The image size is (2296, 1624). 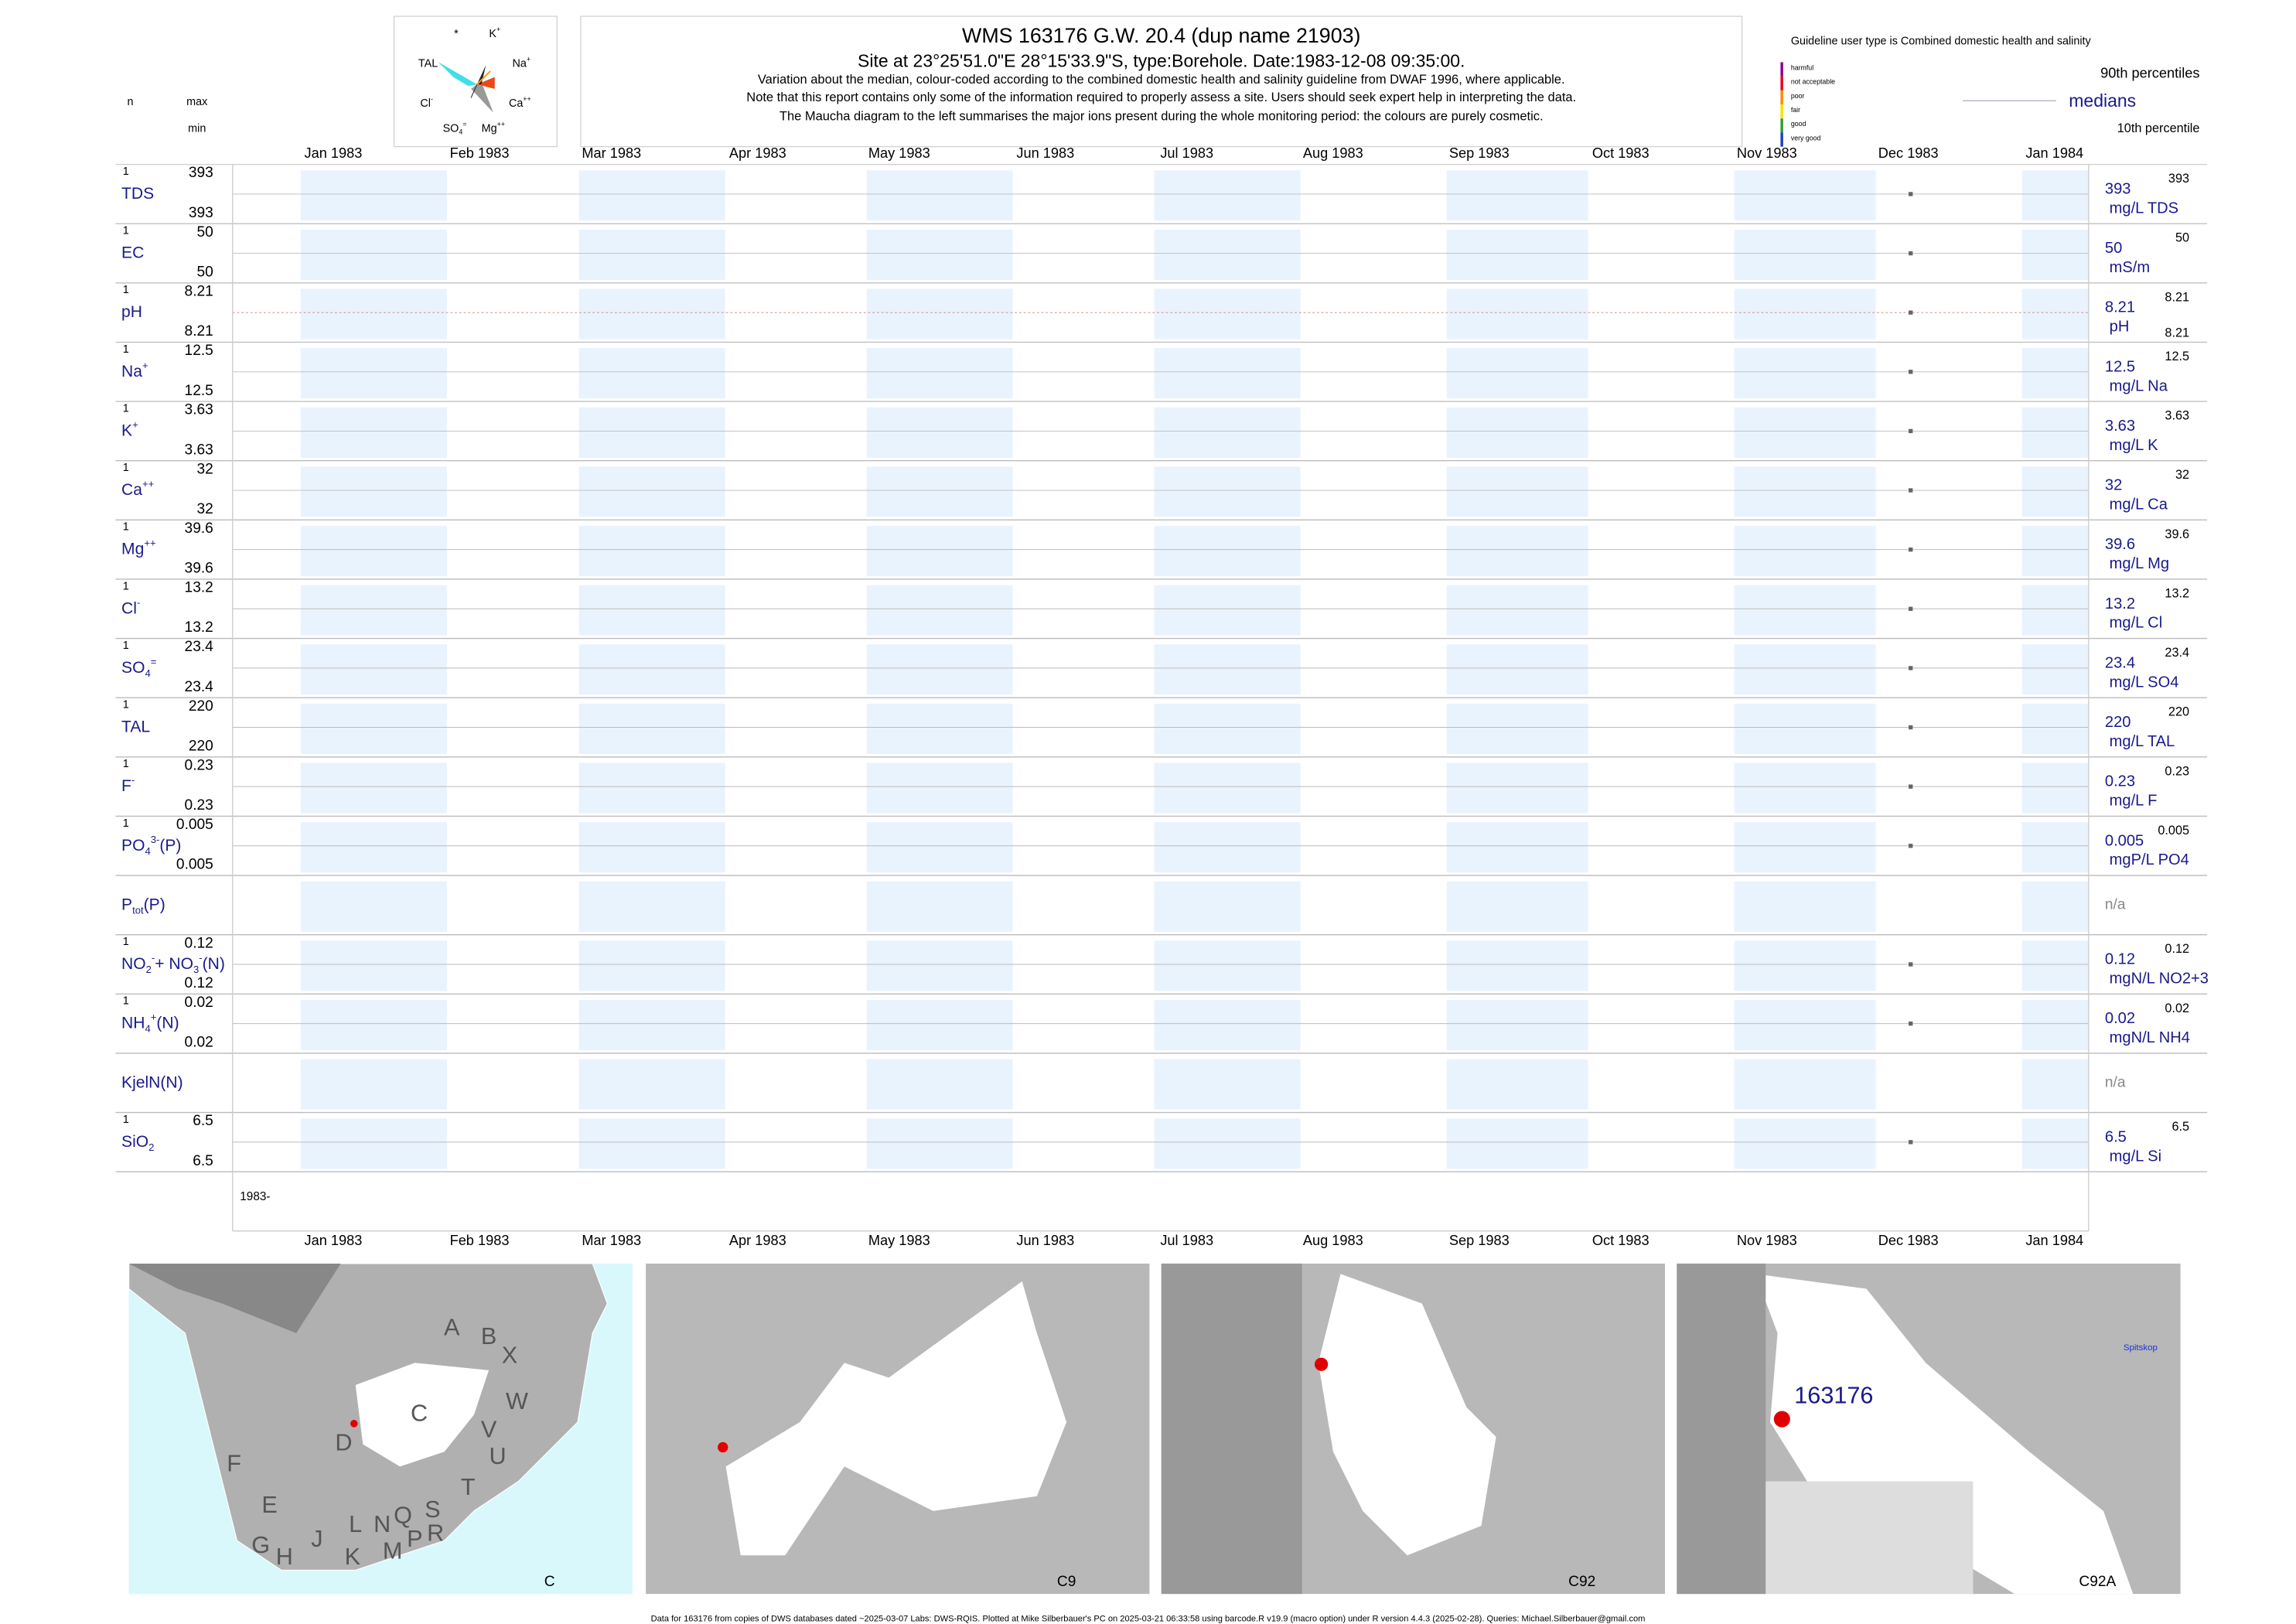 What do you see at coordinates (197, 102) in the screenshot?
I see `column-head-max: max` at bounding box center [197, 102].